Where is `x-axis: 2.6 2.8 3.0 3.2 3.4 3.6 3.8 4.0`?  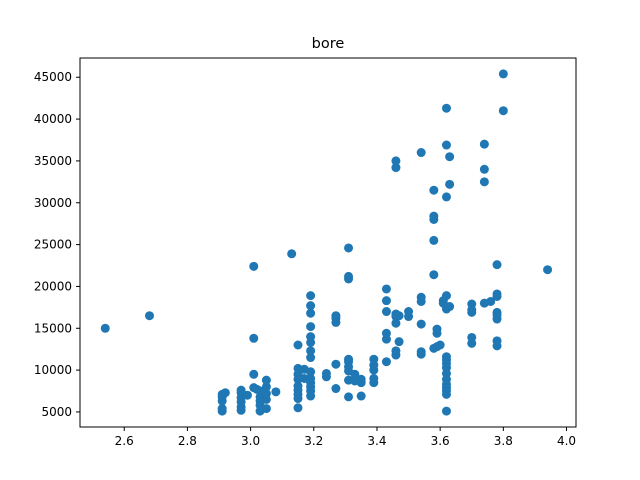
x-axis: 2.6 2.8 3.0 3.2 3.4 3.6 3.8 4.0 is located at coordinates (345, 437).